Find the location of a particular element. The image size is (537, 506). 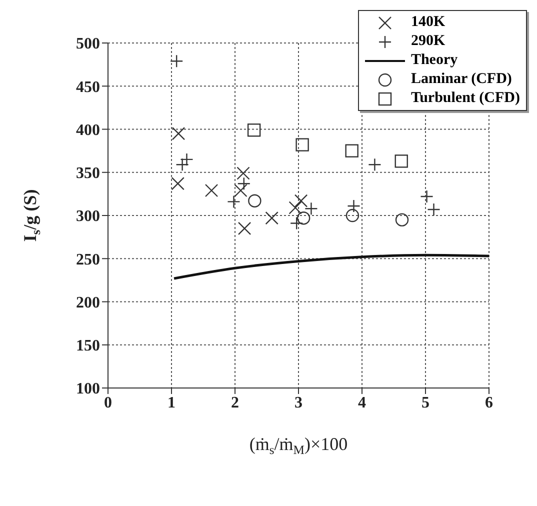

x-axis-title: (ṁ$_{s}$/ṁ$_{M}$)×100 is located at coordinates (298, 445).